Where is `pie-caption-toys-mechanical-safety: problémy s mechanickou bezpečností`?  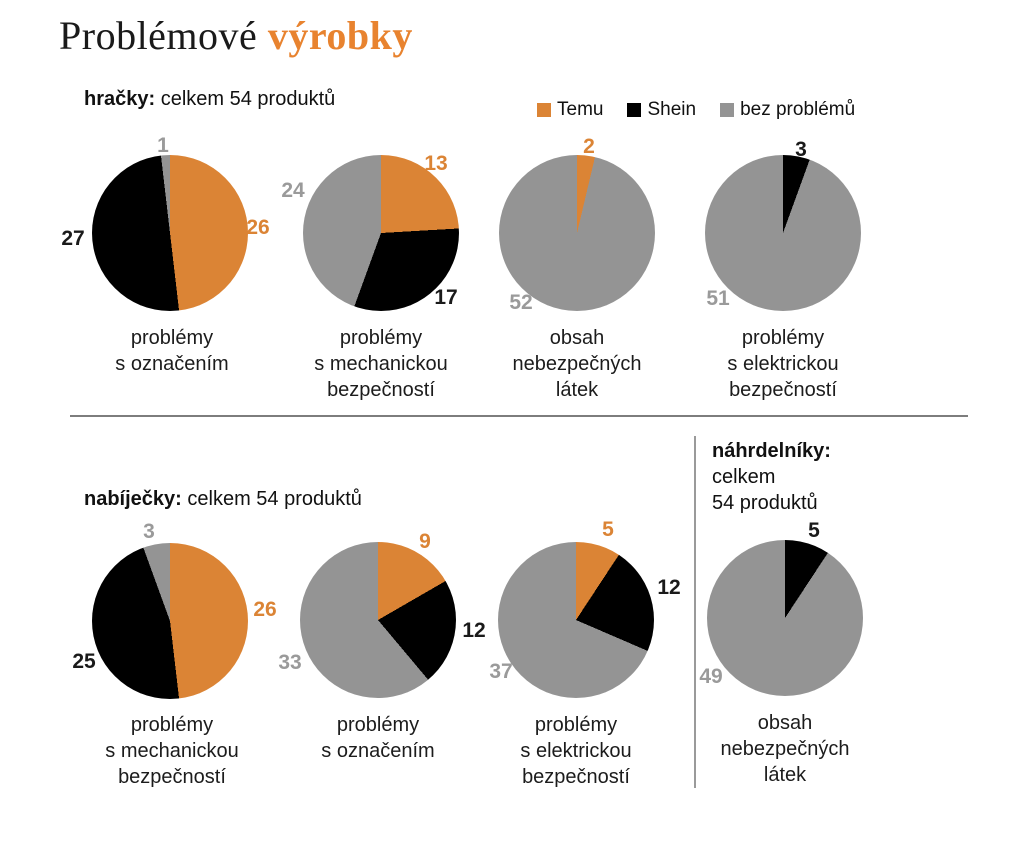 pie-caption-toys-mechanical-safety: problémy s mechanickou bezpečností is located at coordinates (381, 364).